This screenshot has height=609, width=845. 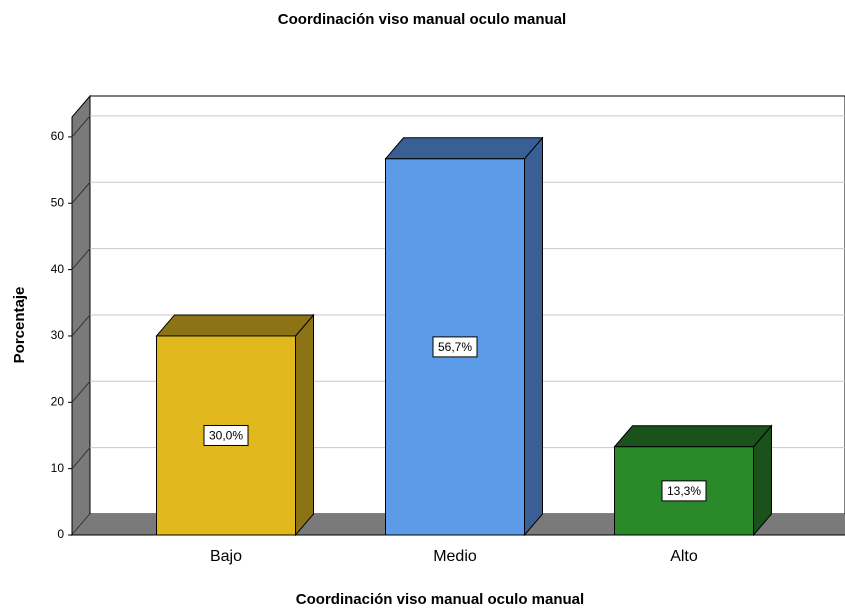 I want to click on value-label: 30,0%, so click(x=226, y=436).